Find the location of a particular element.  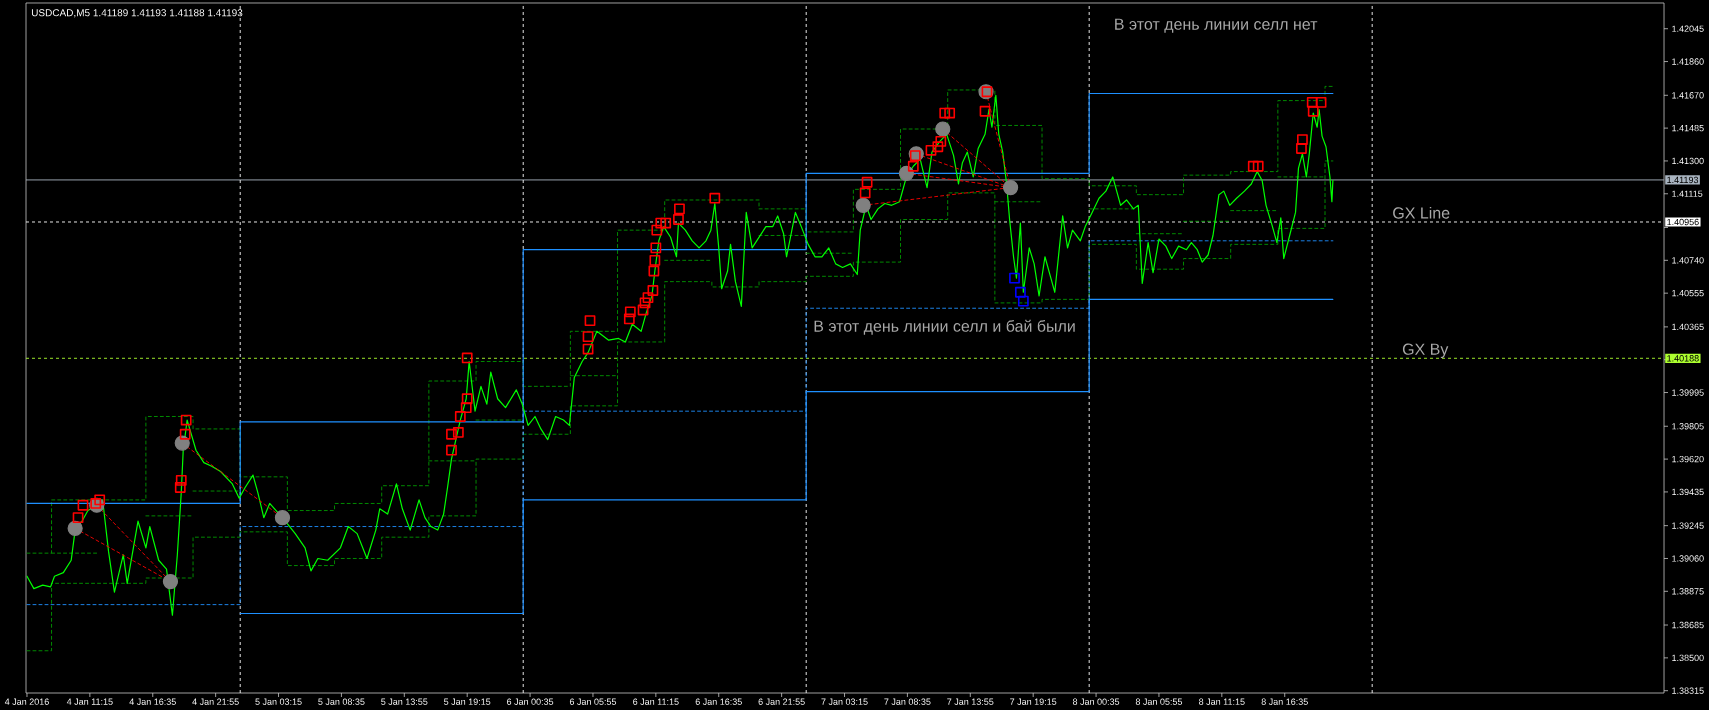

x-tick-label: 8 Jan 05:55 is located at coordinates (1159, 701).